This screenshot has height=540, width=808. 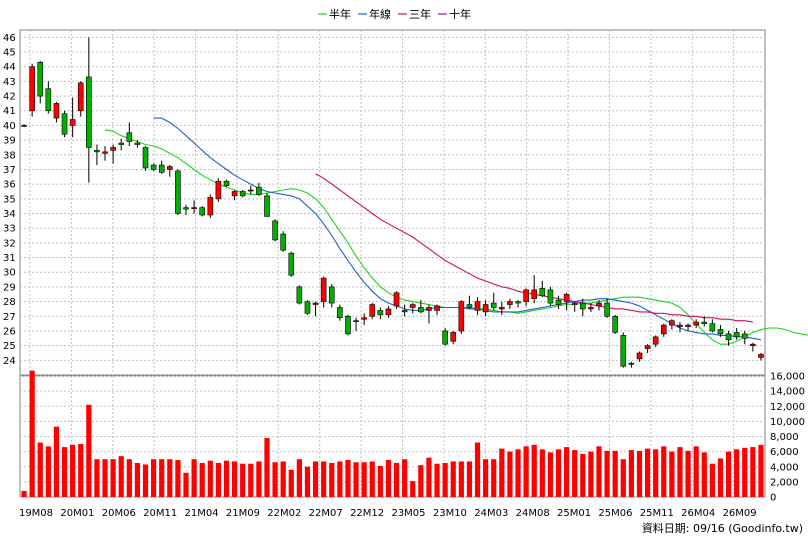 What do you see at coordinates (284, 513) in the screenshot?
I see `x-tick-label: 22M02` at bounding box center [284, 513].